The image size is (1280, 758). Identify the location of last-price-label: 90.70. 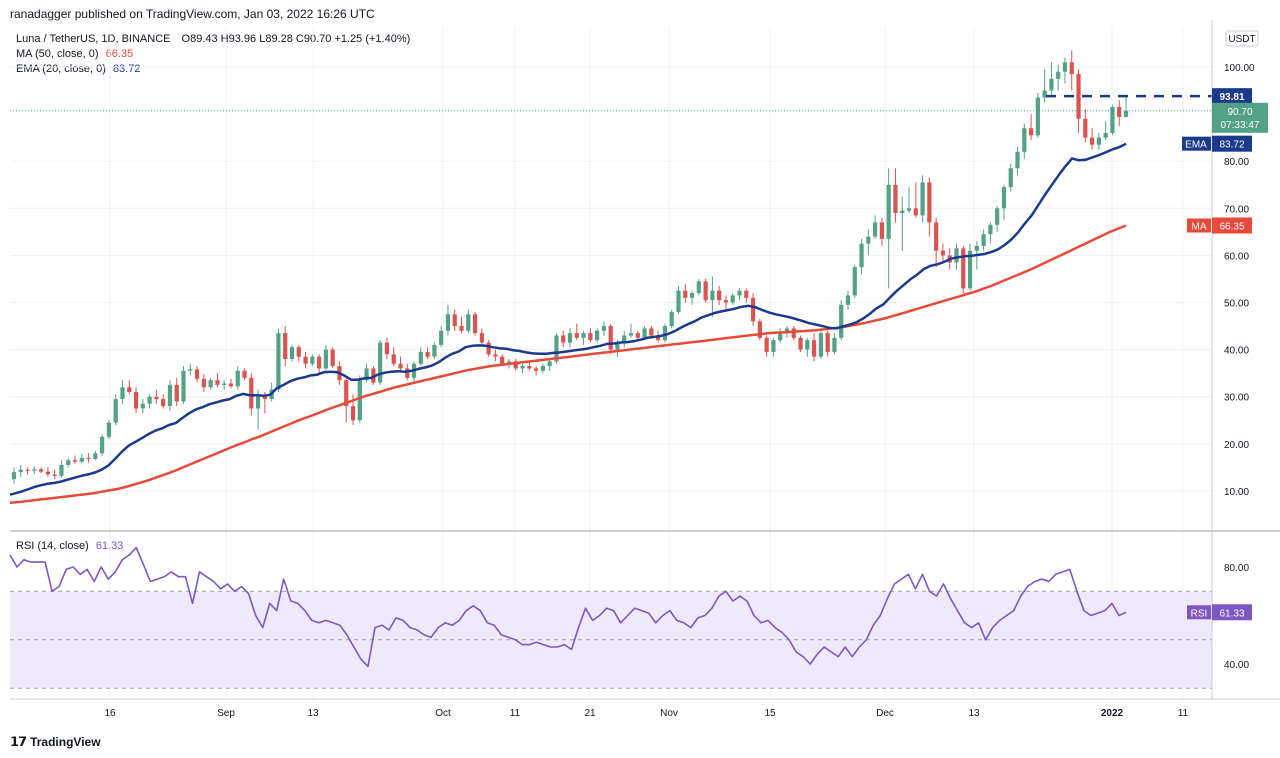
(1239, 112).